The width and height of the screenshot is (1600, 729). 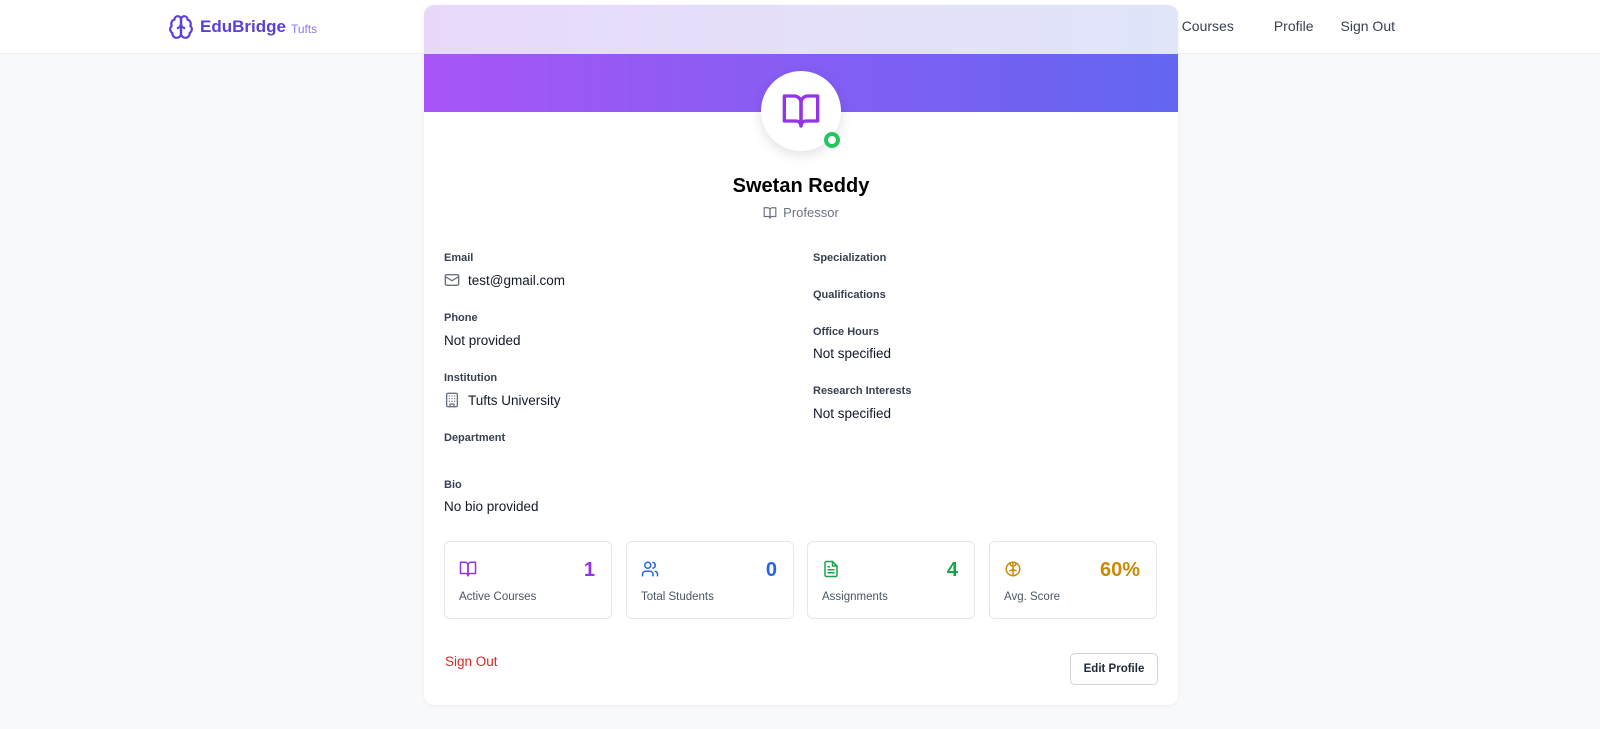 What do you see at coordinates (850, 258) in the screenshot?
I see `specialization-label: Specialization` at bounding box center [850, 258].